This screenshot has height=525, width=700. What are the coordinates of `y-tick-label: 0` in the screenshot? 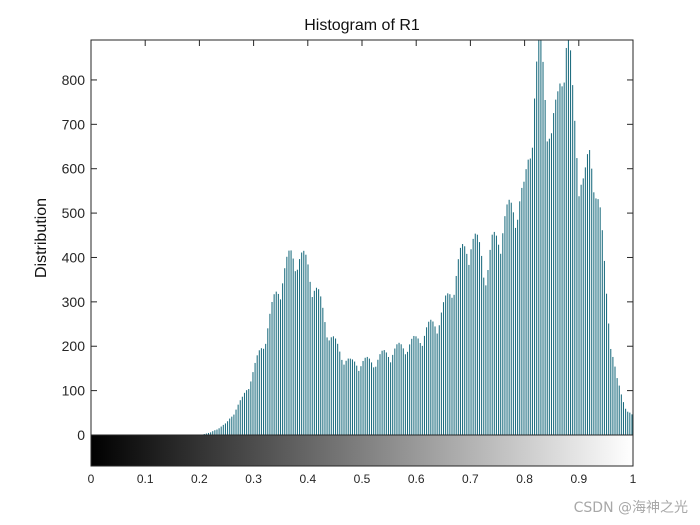 It's located at (81, 435).